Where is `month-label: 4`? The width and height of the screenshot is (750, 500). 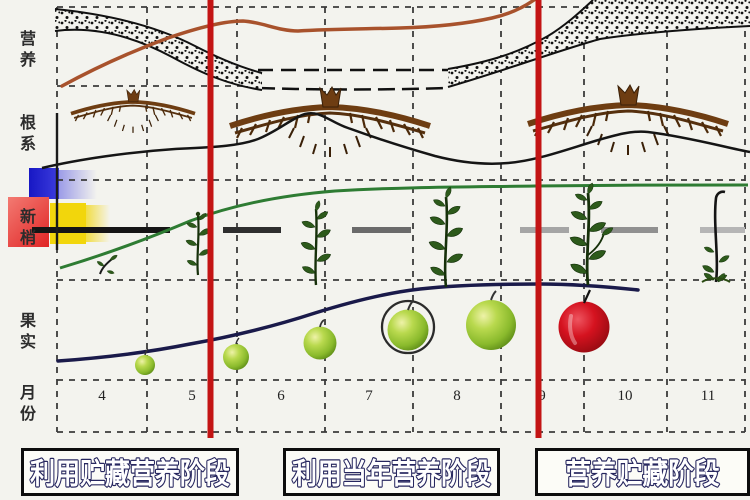
month-label: 4 is located at coordinates (102, 396).